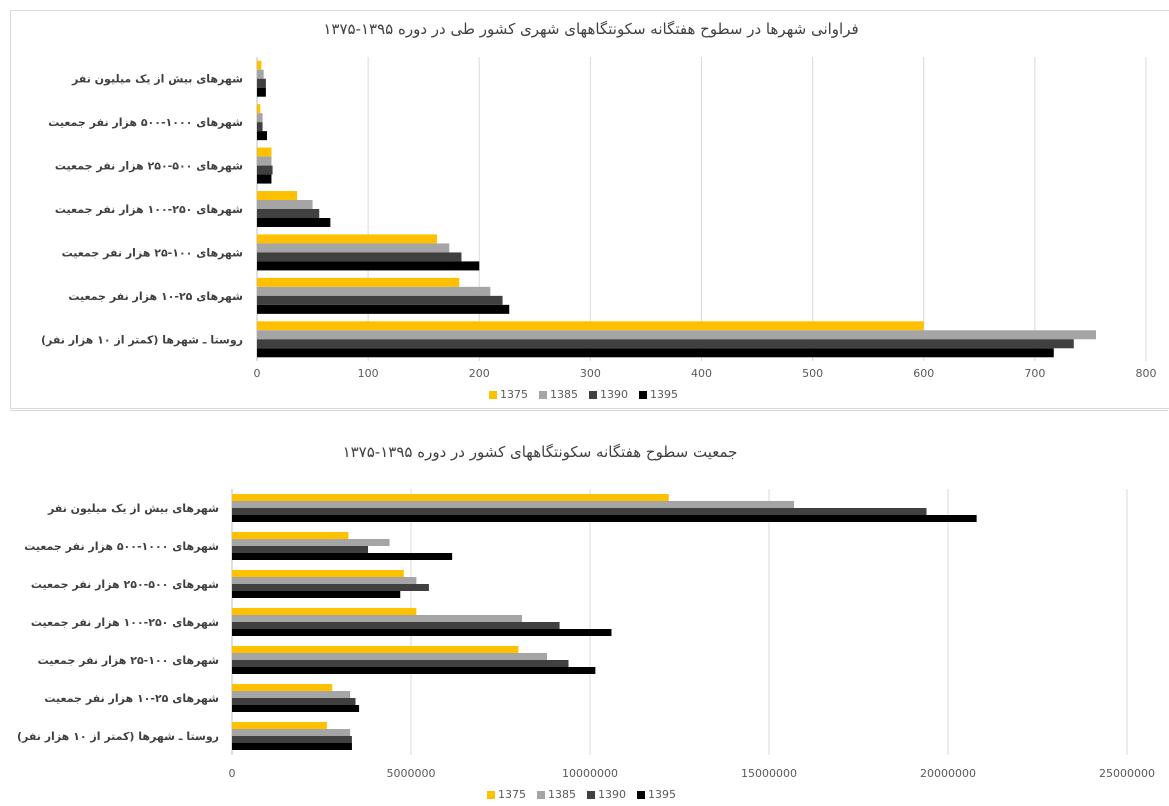 This screenshot has height=806, width=1169. What do you see at coordinates (701, 373) in the screenshot?
I see `x-tick-label: 400` at bounding box center [701, 373].